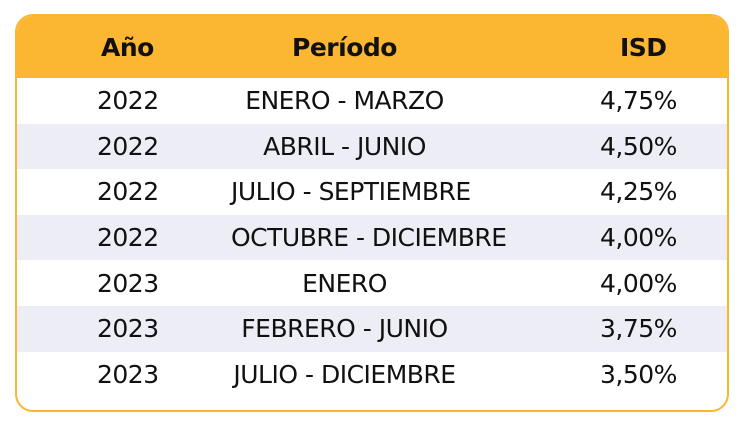 This screenshot has width=749, height=428. What do you see at coordinates (351, 192) in the screenshot?
I see `cell-period: JULIO - SEPTIEMBRE` at bounding box center [351, 192].